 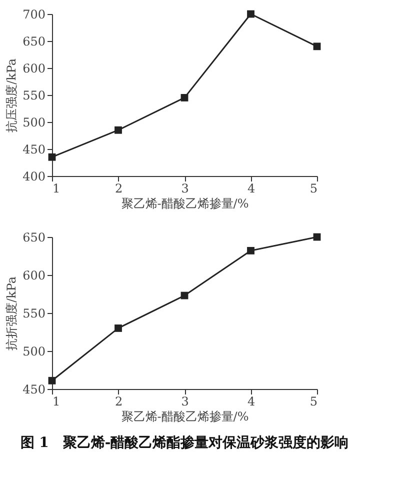 What do you see at coordinates (34, 177) in the screenshot?
I see `y-tick-label: 400` at bounding box center [34, 177].